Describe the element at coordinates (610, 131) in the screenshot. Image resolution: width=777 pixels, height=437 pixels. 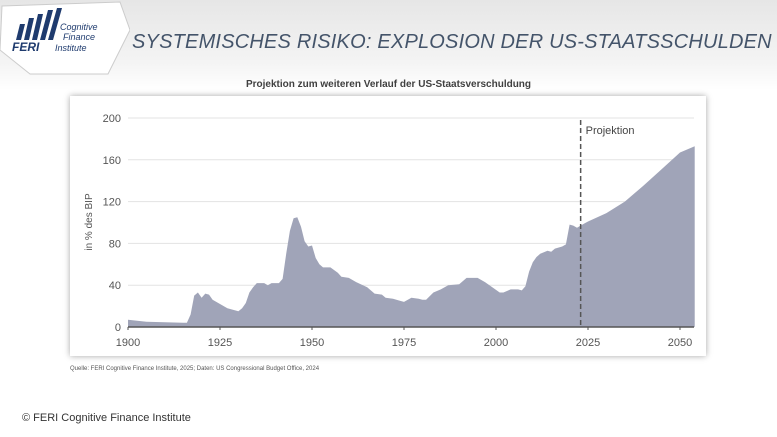
I see `projection-label: Projektion` at that location.